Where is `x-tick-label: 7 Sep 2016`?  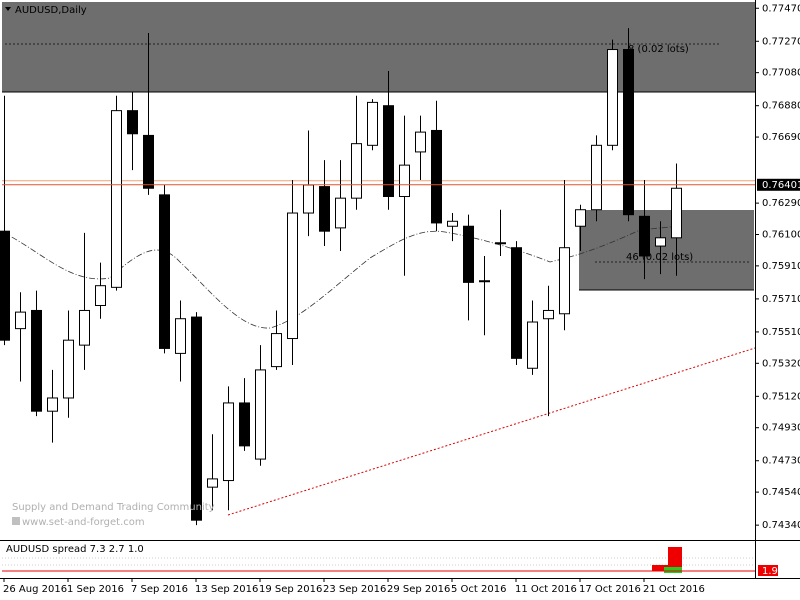 x-tick-label: 7 Sep 2016 is located at coordinates (159, 589).